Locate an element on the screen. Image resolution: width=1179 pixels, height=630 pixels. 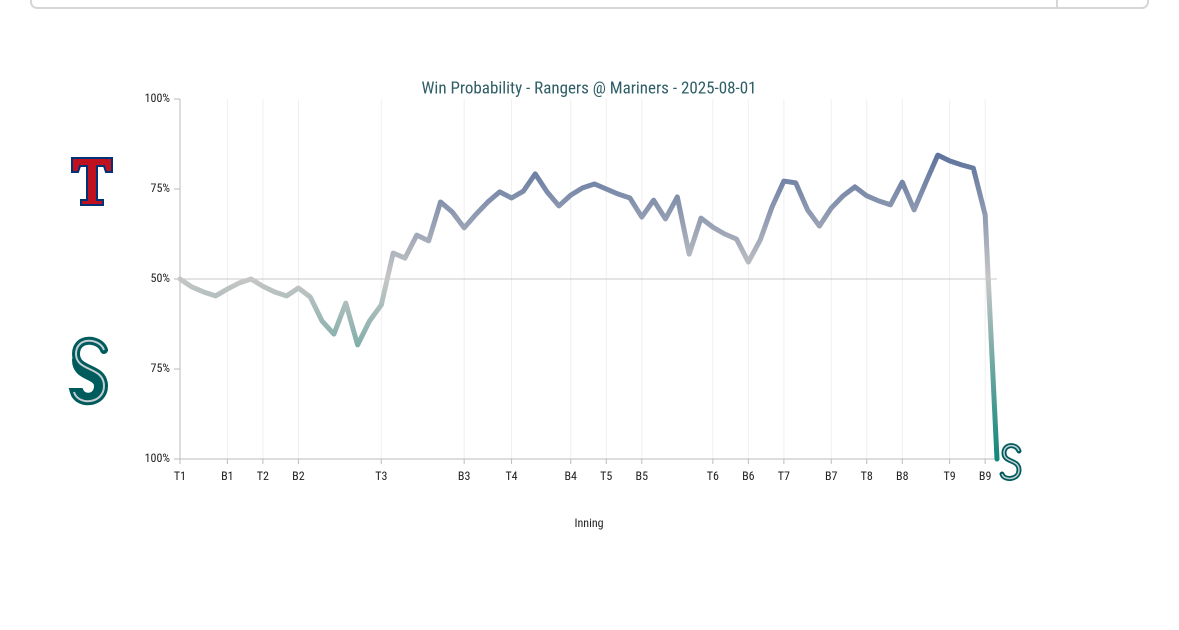
x-axis-label: Inning is located at coordinates (588, 523).